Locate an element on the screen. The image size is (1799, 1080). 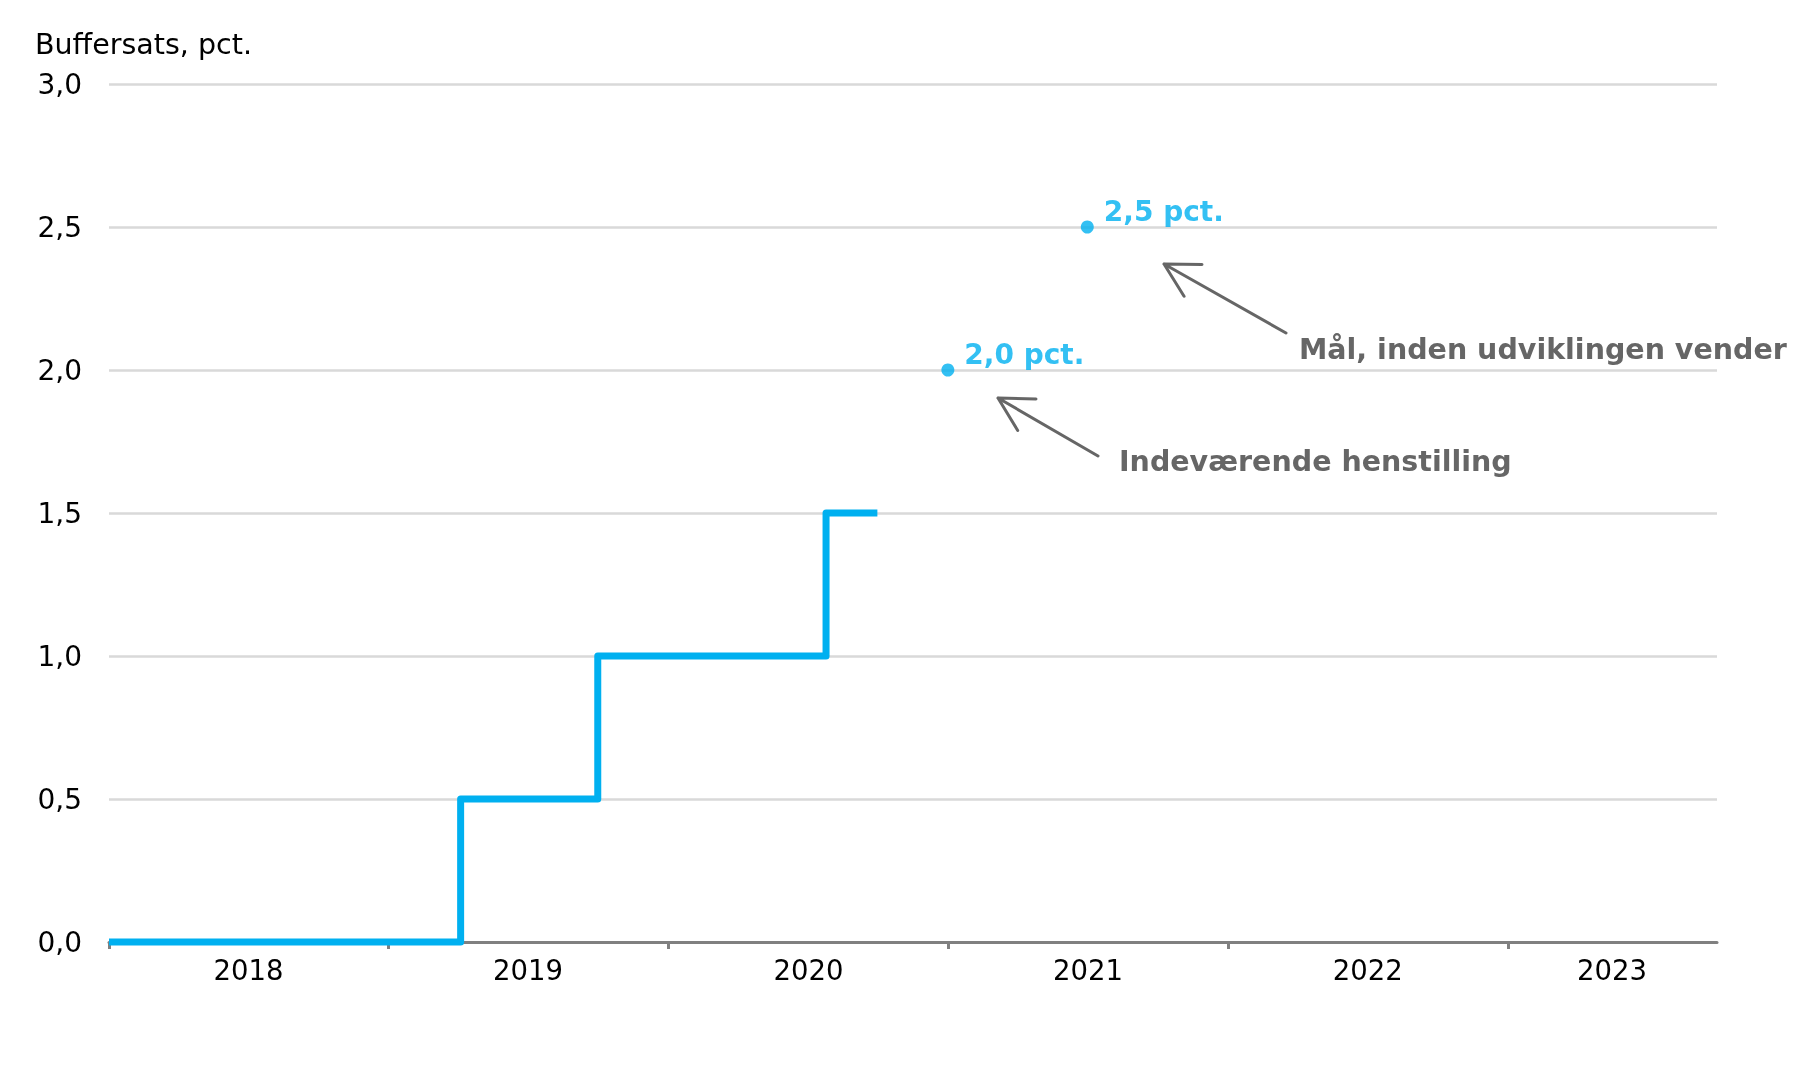
x-tick-label: 2019 is located at coordinates (528, 970).